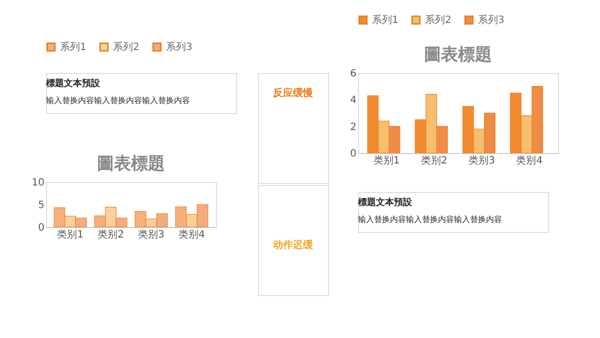  Describe the element at coordinates (38, 183) in the screenshot. I see `y-tick-label: 10` at that location.